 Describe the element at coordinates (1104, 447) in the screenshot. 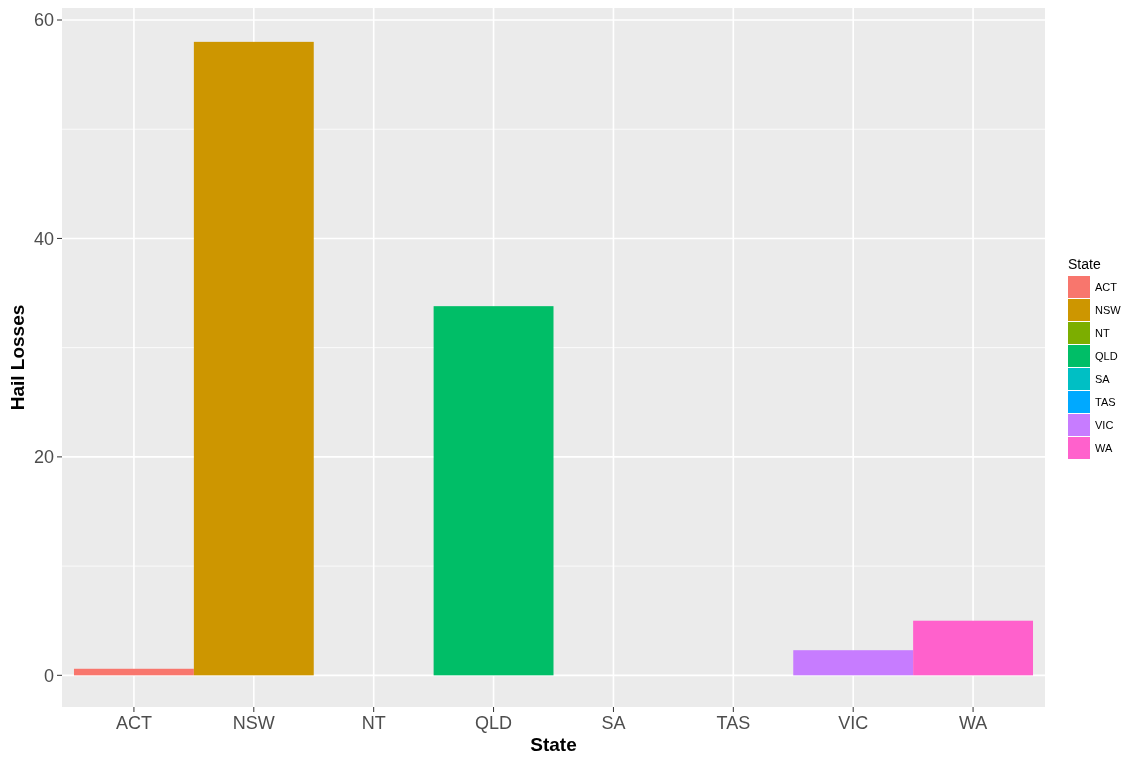

I see `legend-label: WA` at that location.